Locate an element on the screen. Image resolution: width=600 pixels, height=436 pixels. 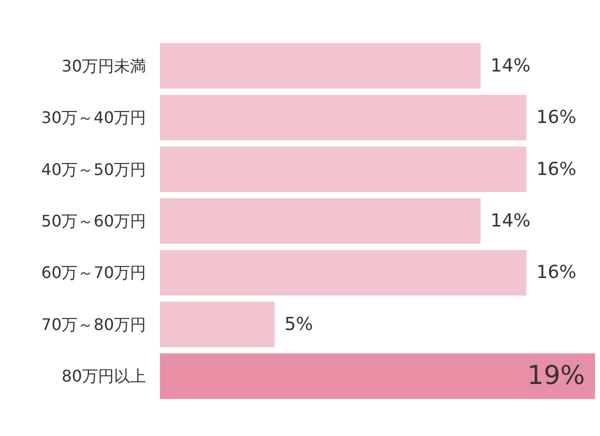
y-tick-label: 30万～40万円 is located at coordinates (93, 118).